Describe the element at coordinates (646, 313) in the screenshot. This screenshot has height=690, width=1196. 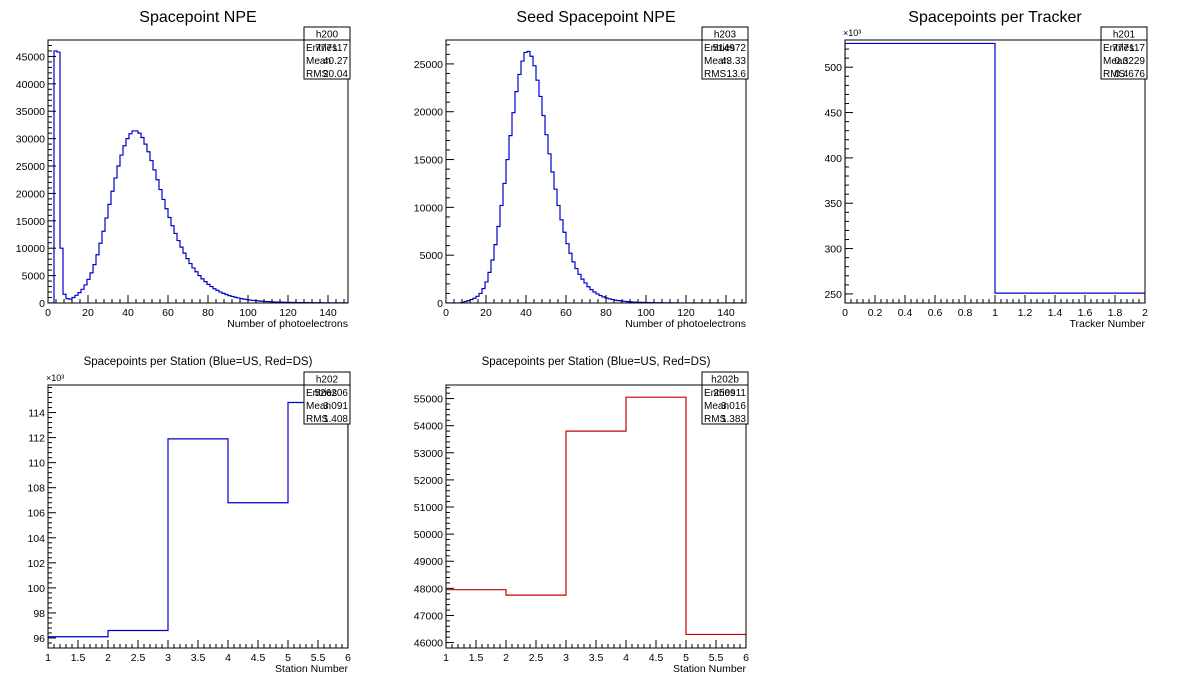
I see `x-tick-label: 100` at that location.